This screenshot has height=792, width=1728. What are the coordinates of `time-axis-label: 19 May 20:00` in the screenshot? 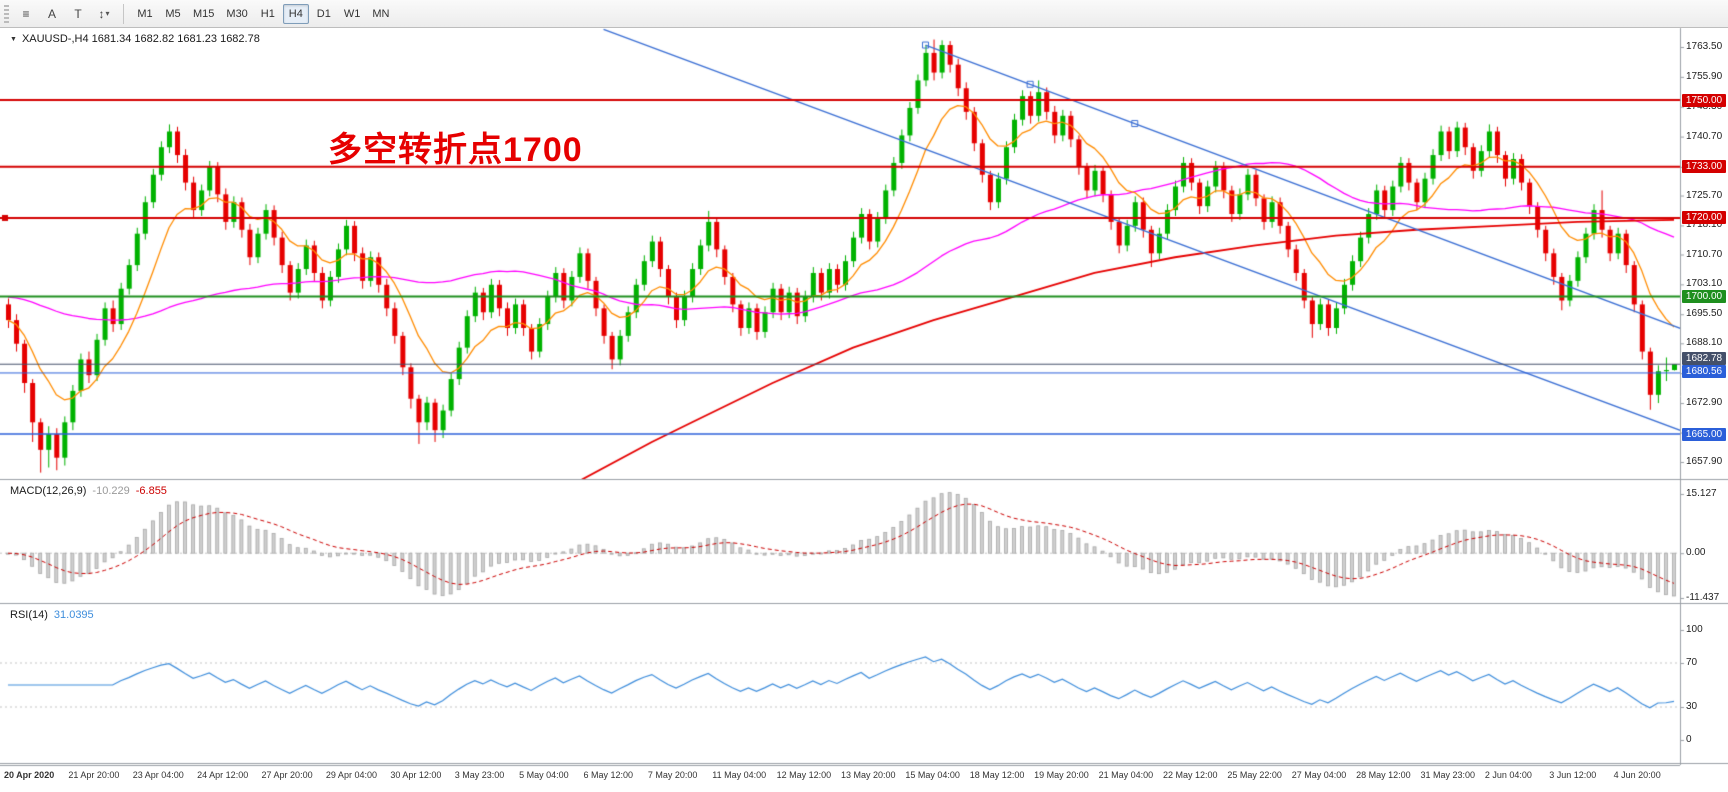 It's located at (1061, 775).